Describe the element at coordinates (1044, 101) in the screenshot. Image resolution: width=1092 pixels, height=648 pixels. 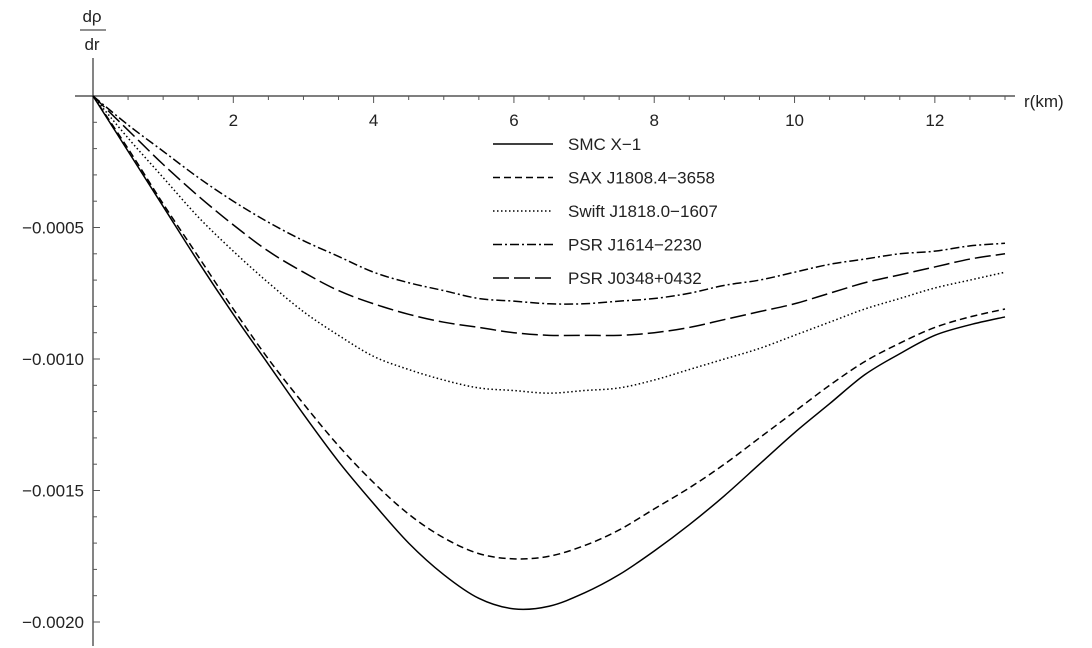
I see `x-axis-title: r(km)` at that location.